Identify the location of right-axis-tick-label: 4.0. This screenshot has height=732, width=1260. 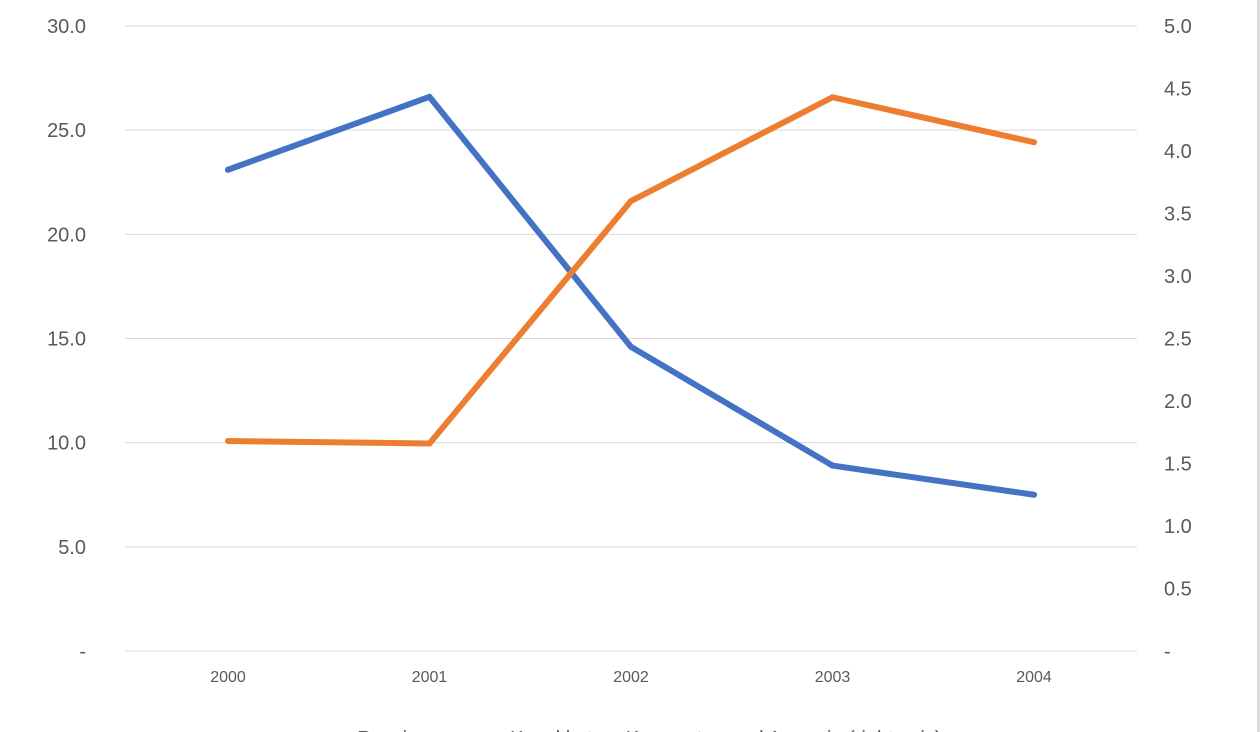
(1178, 152).